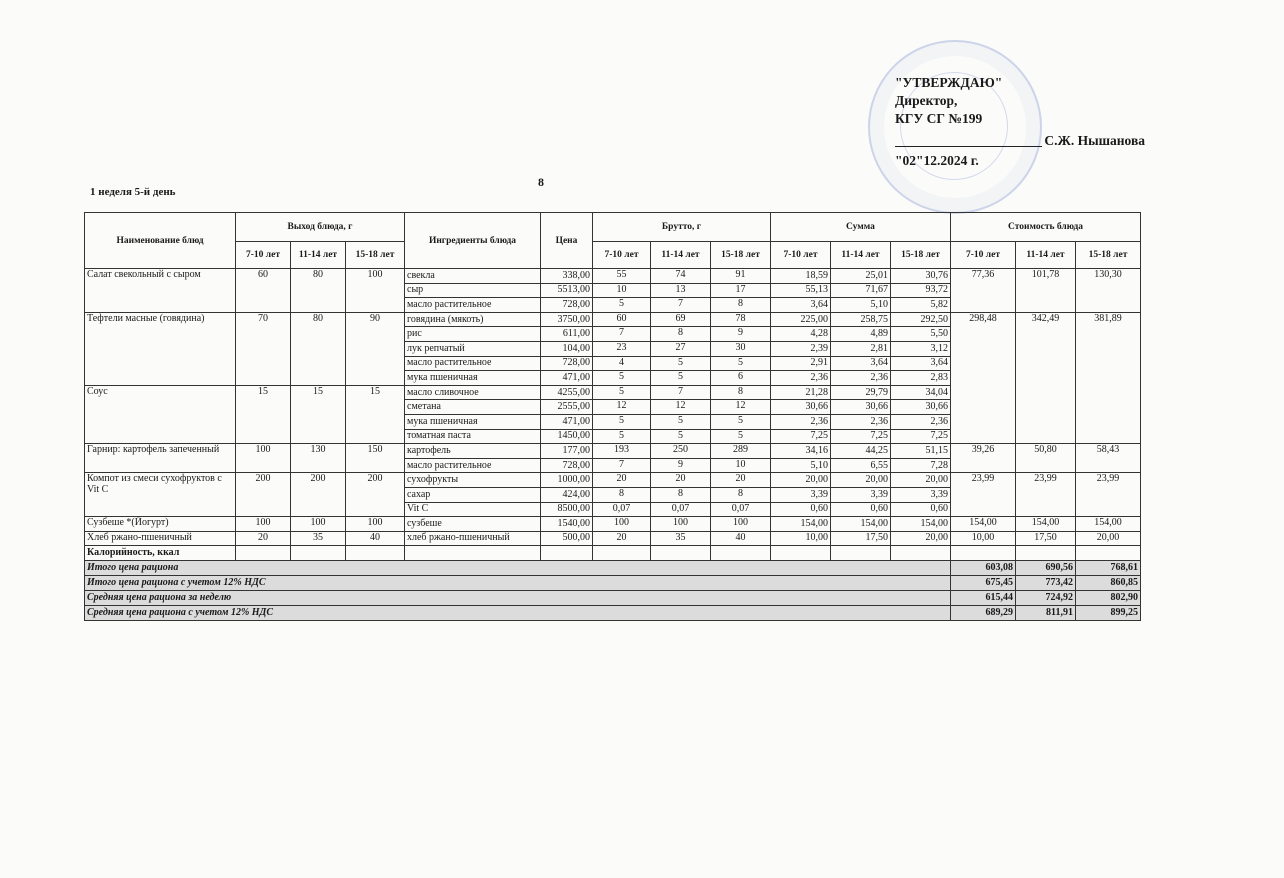  I want to click on dish-cost: 50,80, so click(1045, 458).